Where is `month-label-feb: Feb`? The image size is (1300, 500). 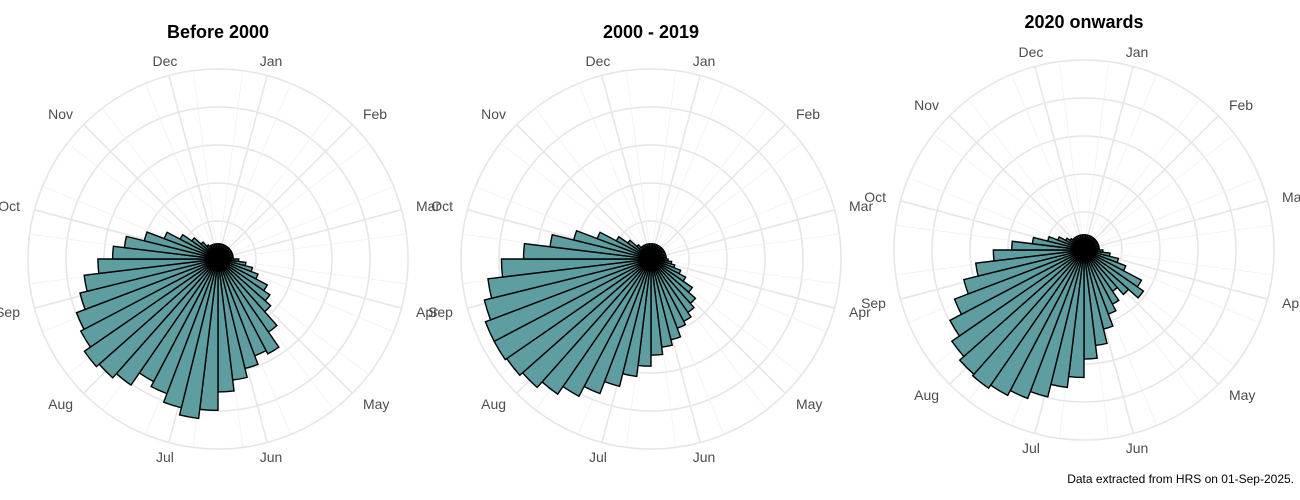
month-label-feb: Feb is located at coordinates (1241, 105).